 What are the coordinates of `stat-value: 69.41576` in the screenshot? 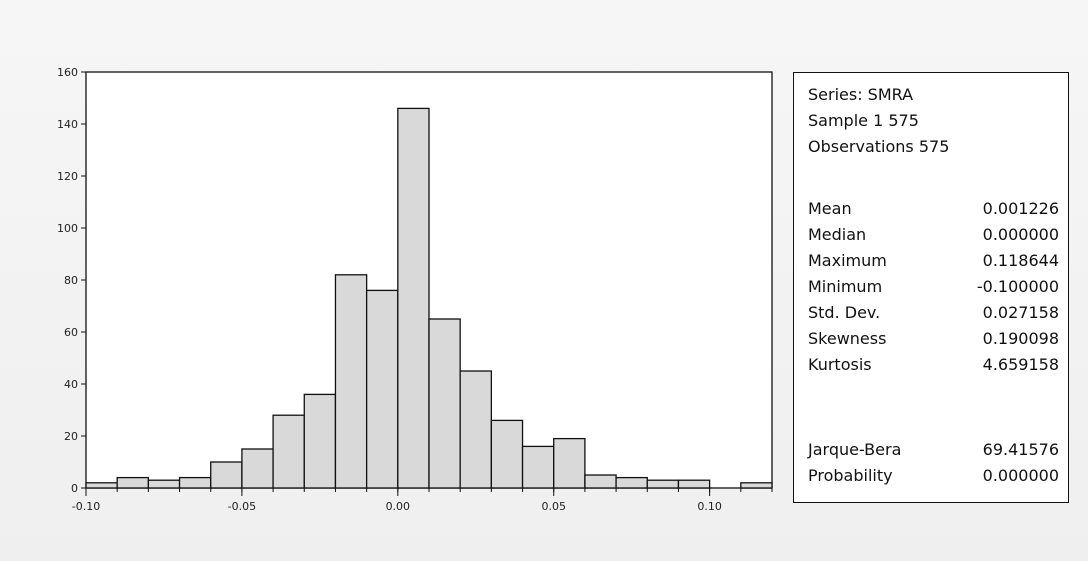 It's located at (1020, 449).